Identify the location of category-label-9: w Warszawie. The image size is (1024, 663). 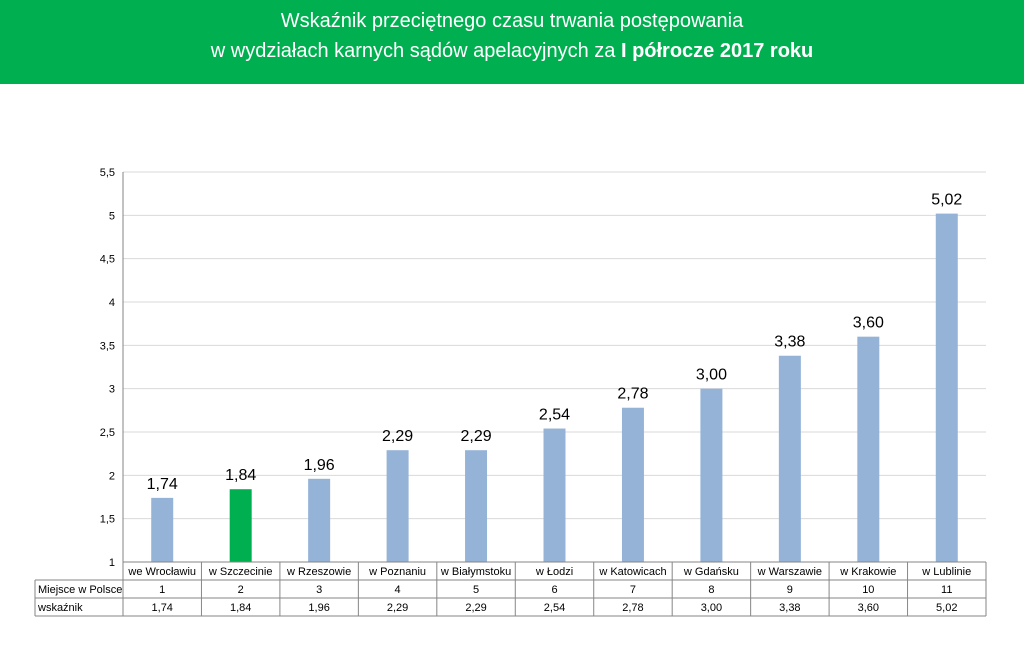
(789, 572).